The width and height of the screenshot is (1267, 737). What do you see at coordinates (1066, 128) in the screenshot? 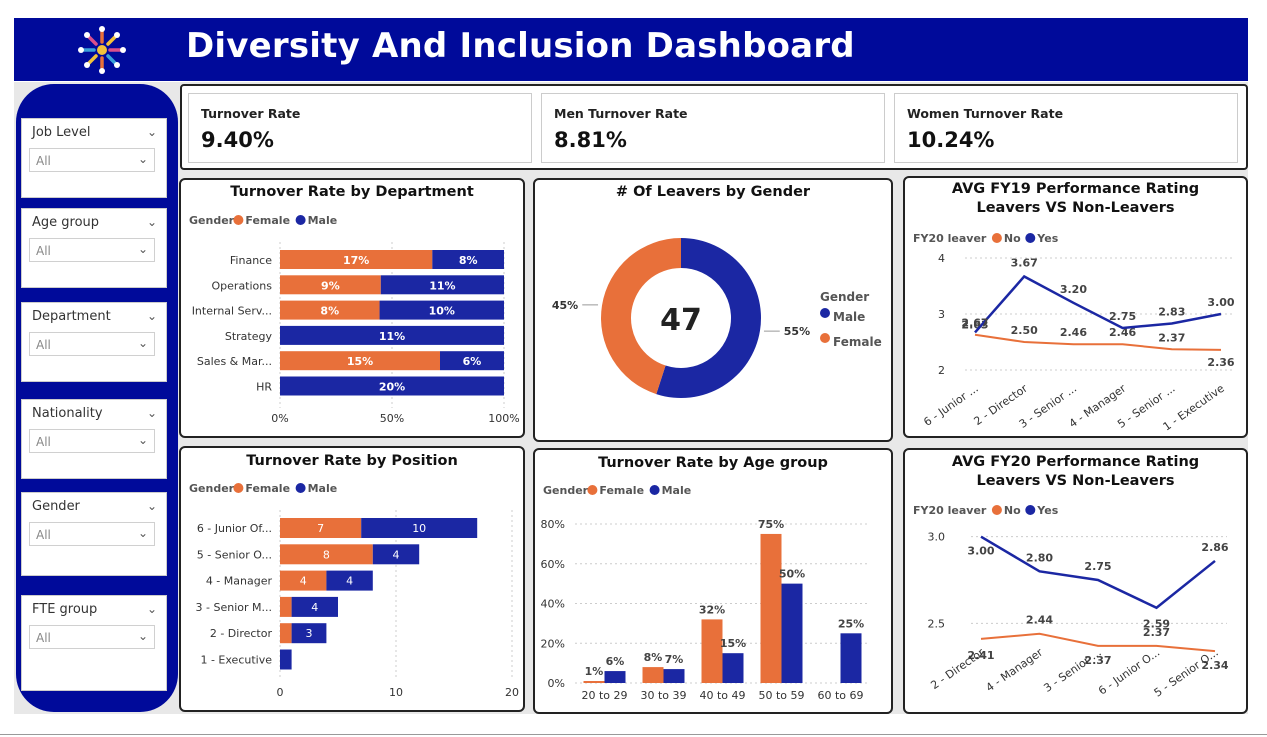
I see `kpi-card-women-turnover-rate: Women Turnover Rate 10.24%` at bounding box center [1066, 128].